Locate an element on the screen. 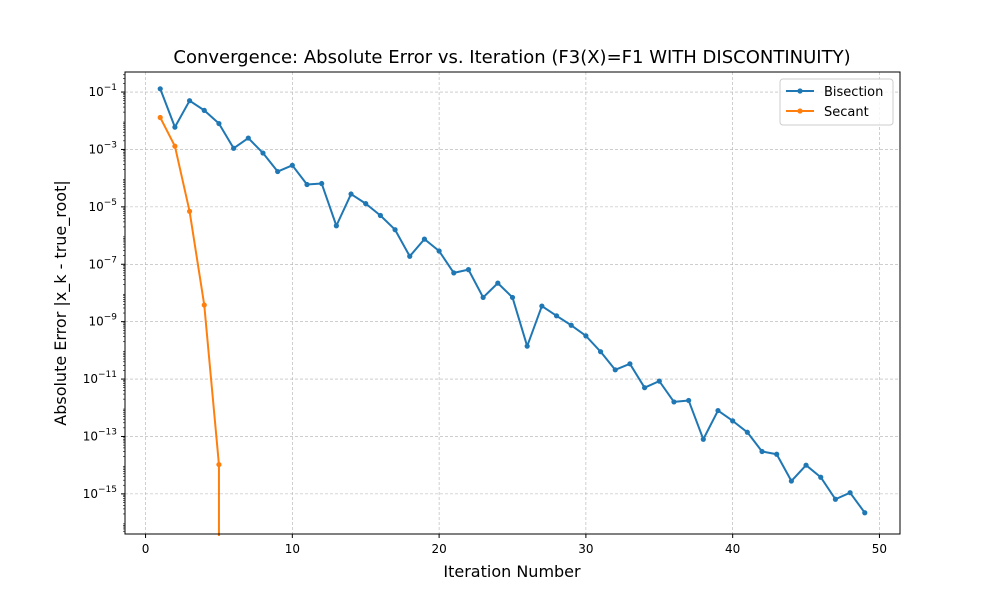 This screenshot has height=600, width=1000. y-tick-label: 10⁻¹¹ is located at coordinates (100, 378).